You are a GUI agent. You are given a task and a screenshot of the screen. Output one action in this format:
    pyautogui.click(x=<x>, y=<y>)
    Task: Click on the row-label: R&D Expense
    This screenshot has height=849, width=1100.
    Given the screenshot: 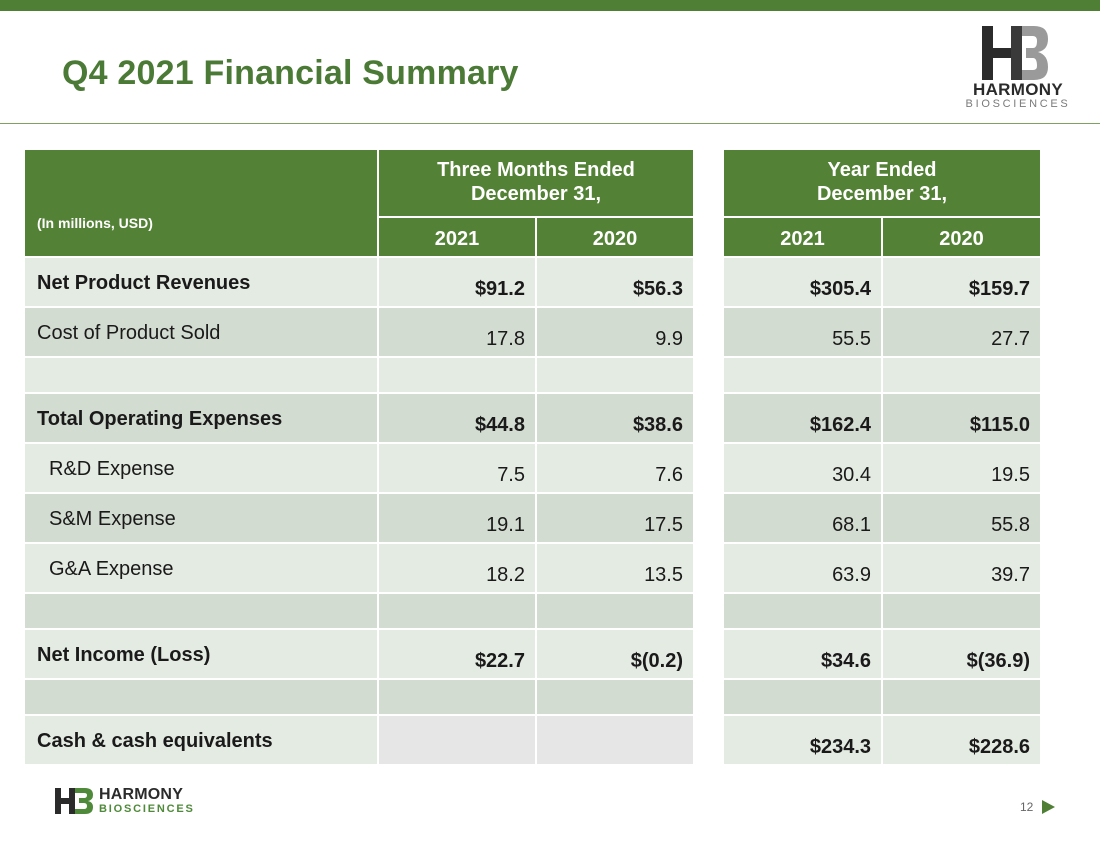 What is the action you would take?
    pyautogui.click(x=201, y=468)
    